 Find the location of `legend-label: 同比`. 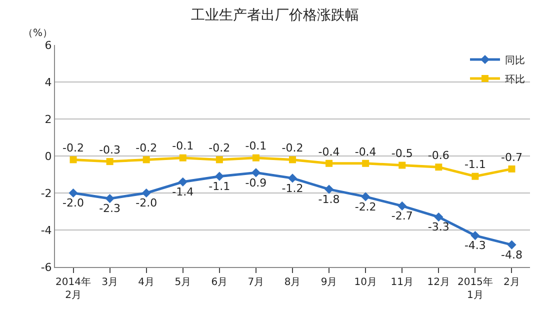

legend-label: 同比 is located at coordinates (515, 60).